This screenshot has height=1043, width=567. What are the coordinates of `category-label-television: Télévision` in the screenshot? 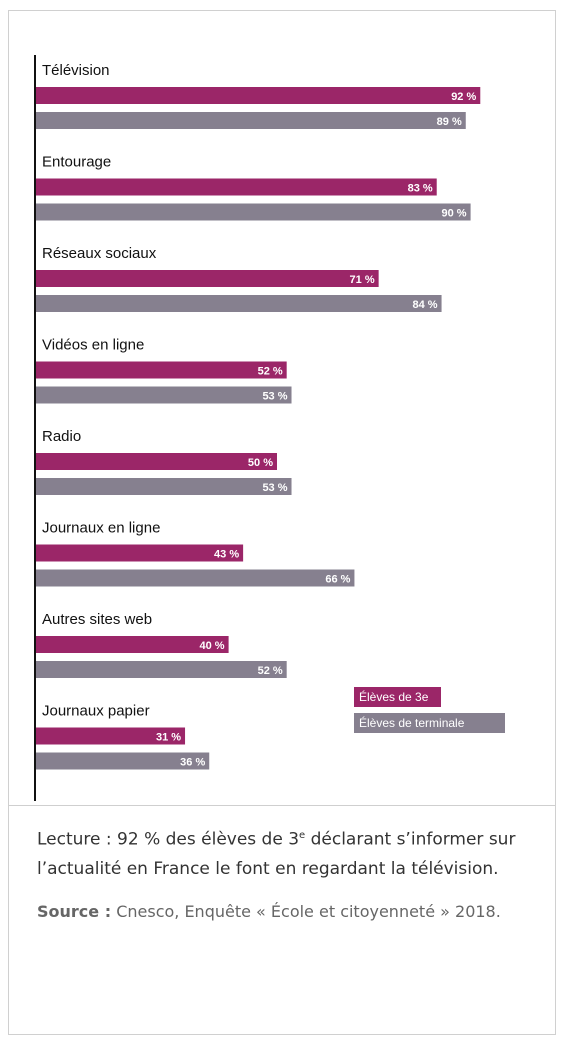 It's located at (76, 70).